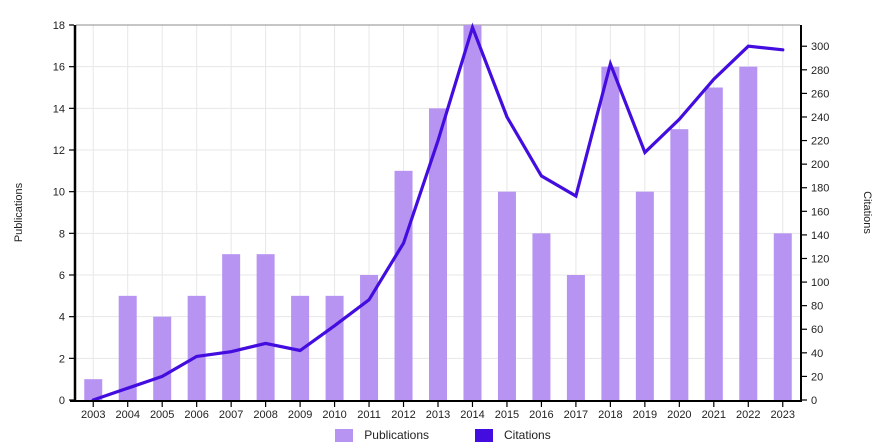  What do you see at coordinates (59, 109) in the screenshot?
I see `left-tick-label: 14` at bounding box center [59, 109].